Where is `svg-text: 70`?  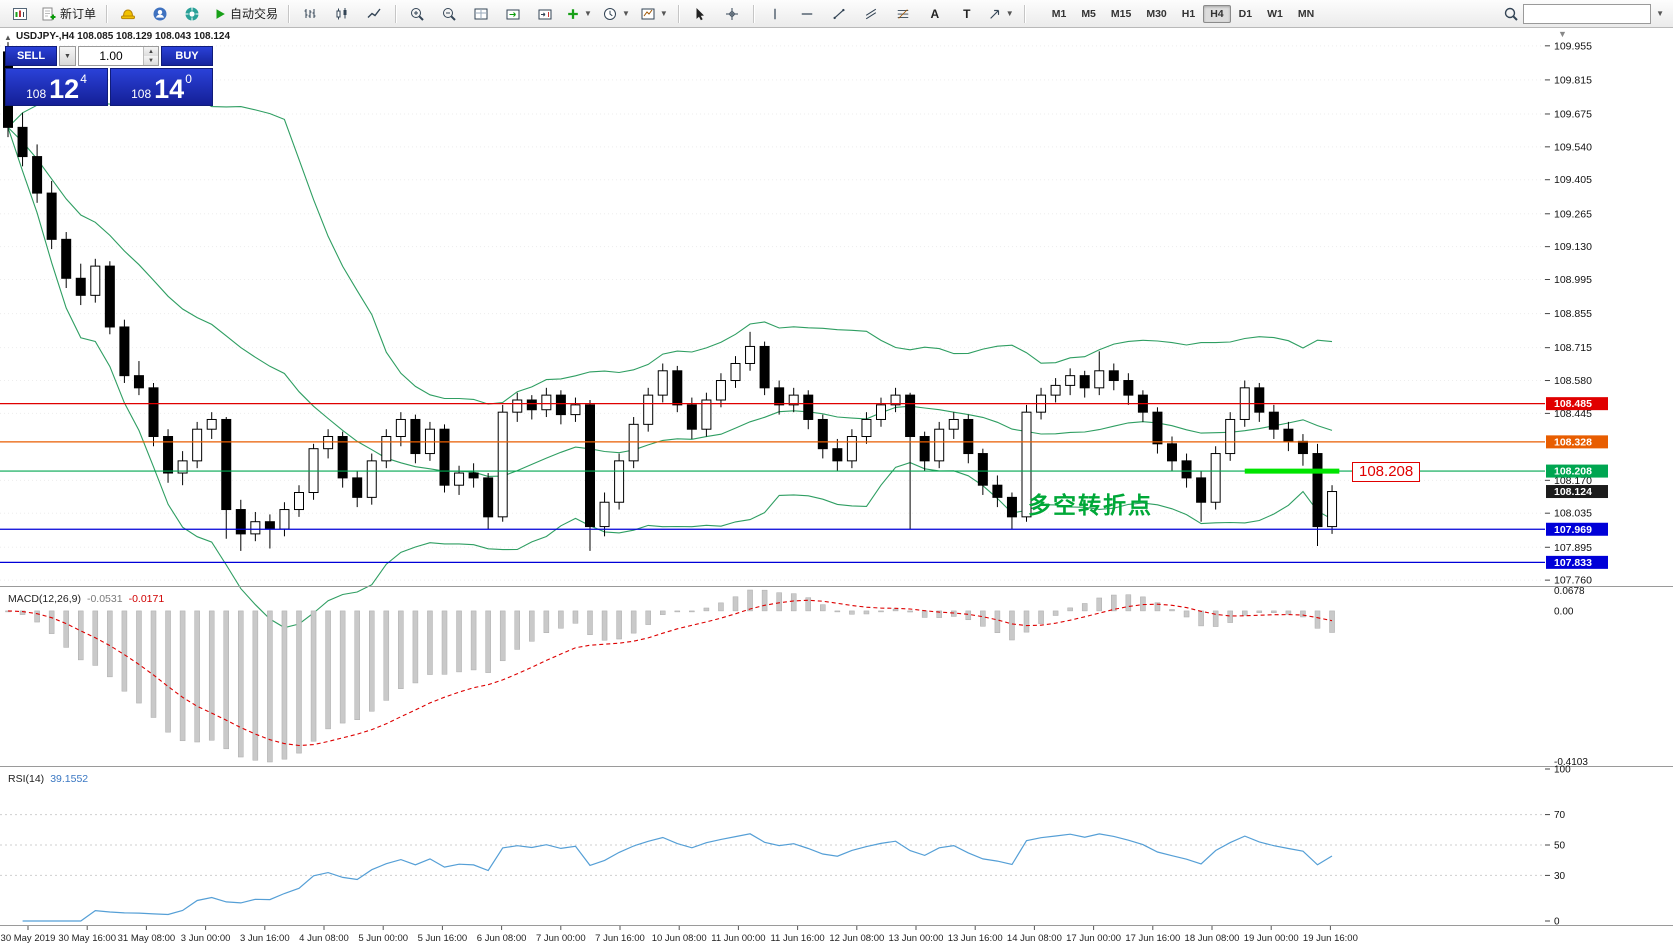
svg-text: 70 is located at coordinates (1560, 815).